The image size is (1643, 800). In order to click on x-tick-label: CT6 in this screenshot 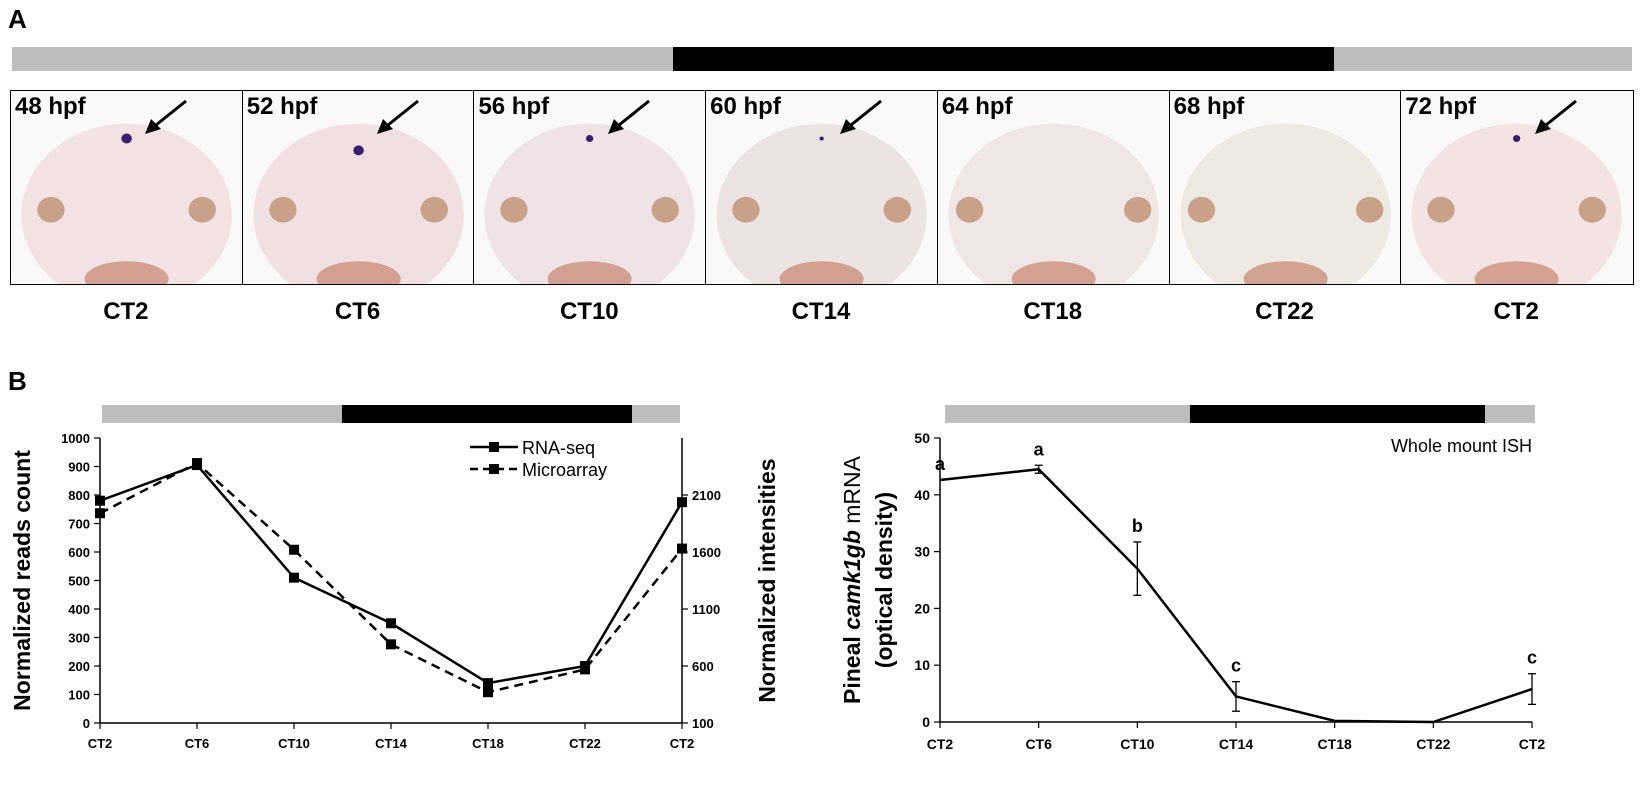, I will do `click(197, 743)`.